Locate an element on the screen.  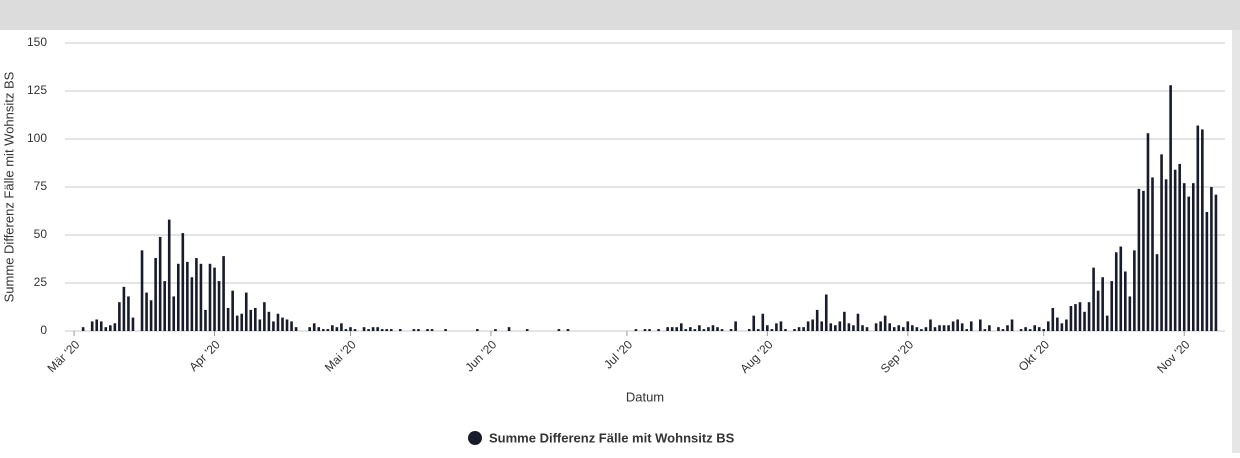
x-tick-label: Mär '20 is located at coordinates (63, 356).